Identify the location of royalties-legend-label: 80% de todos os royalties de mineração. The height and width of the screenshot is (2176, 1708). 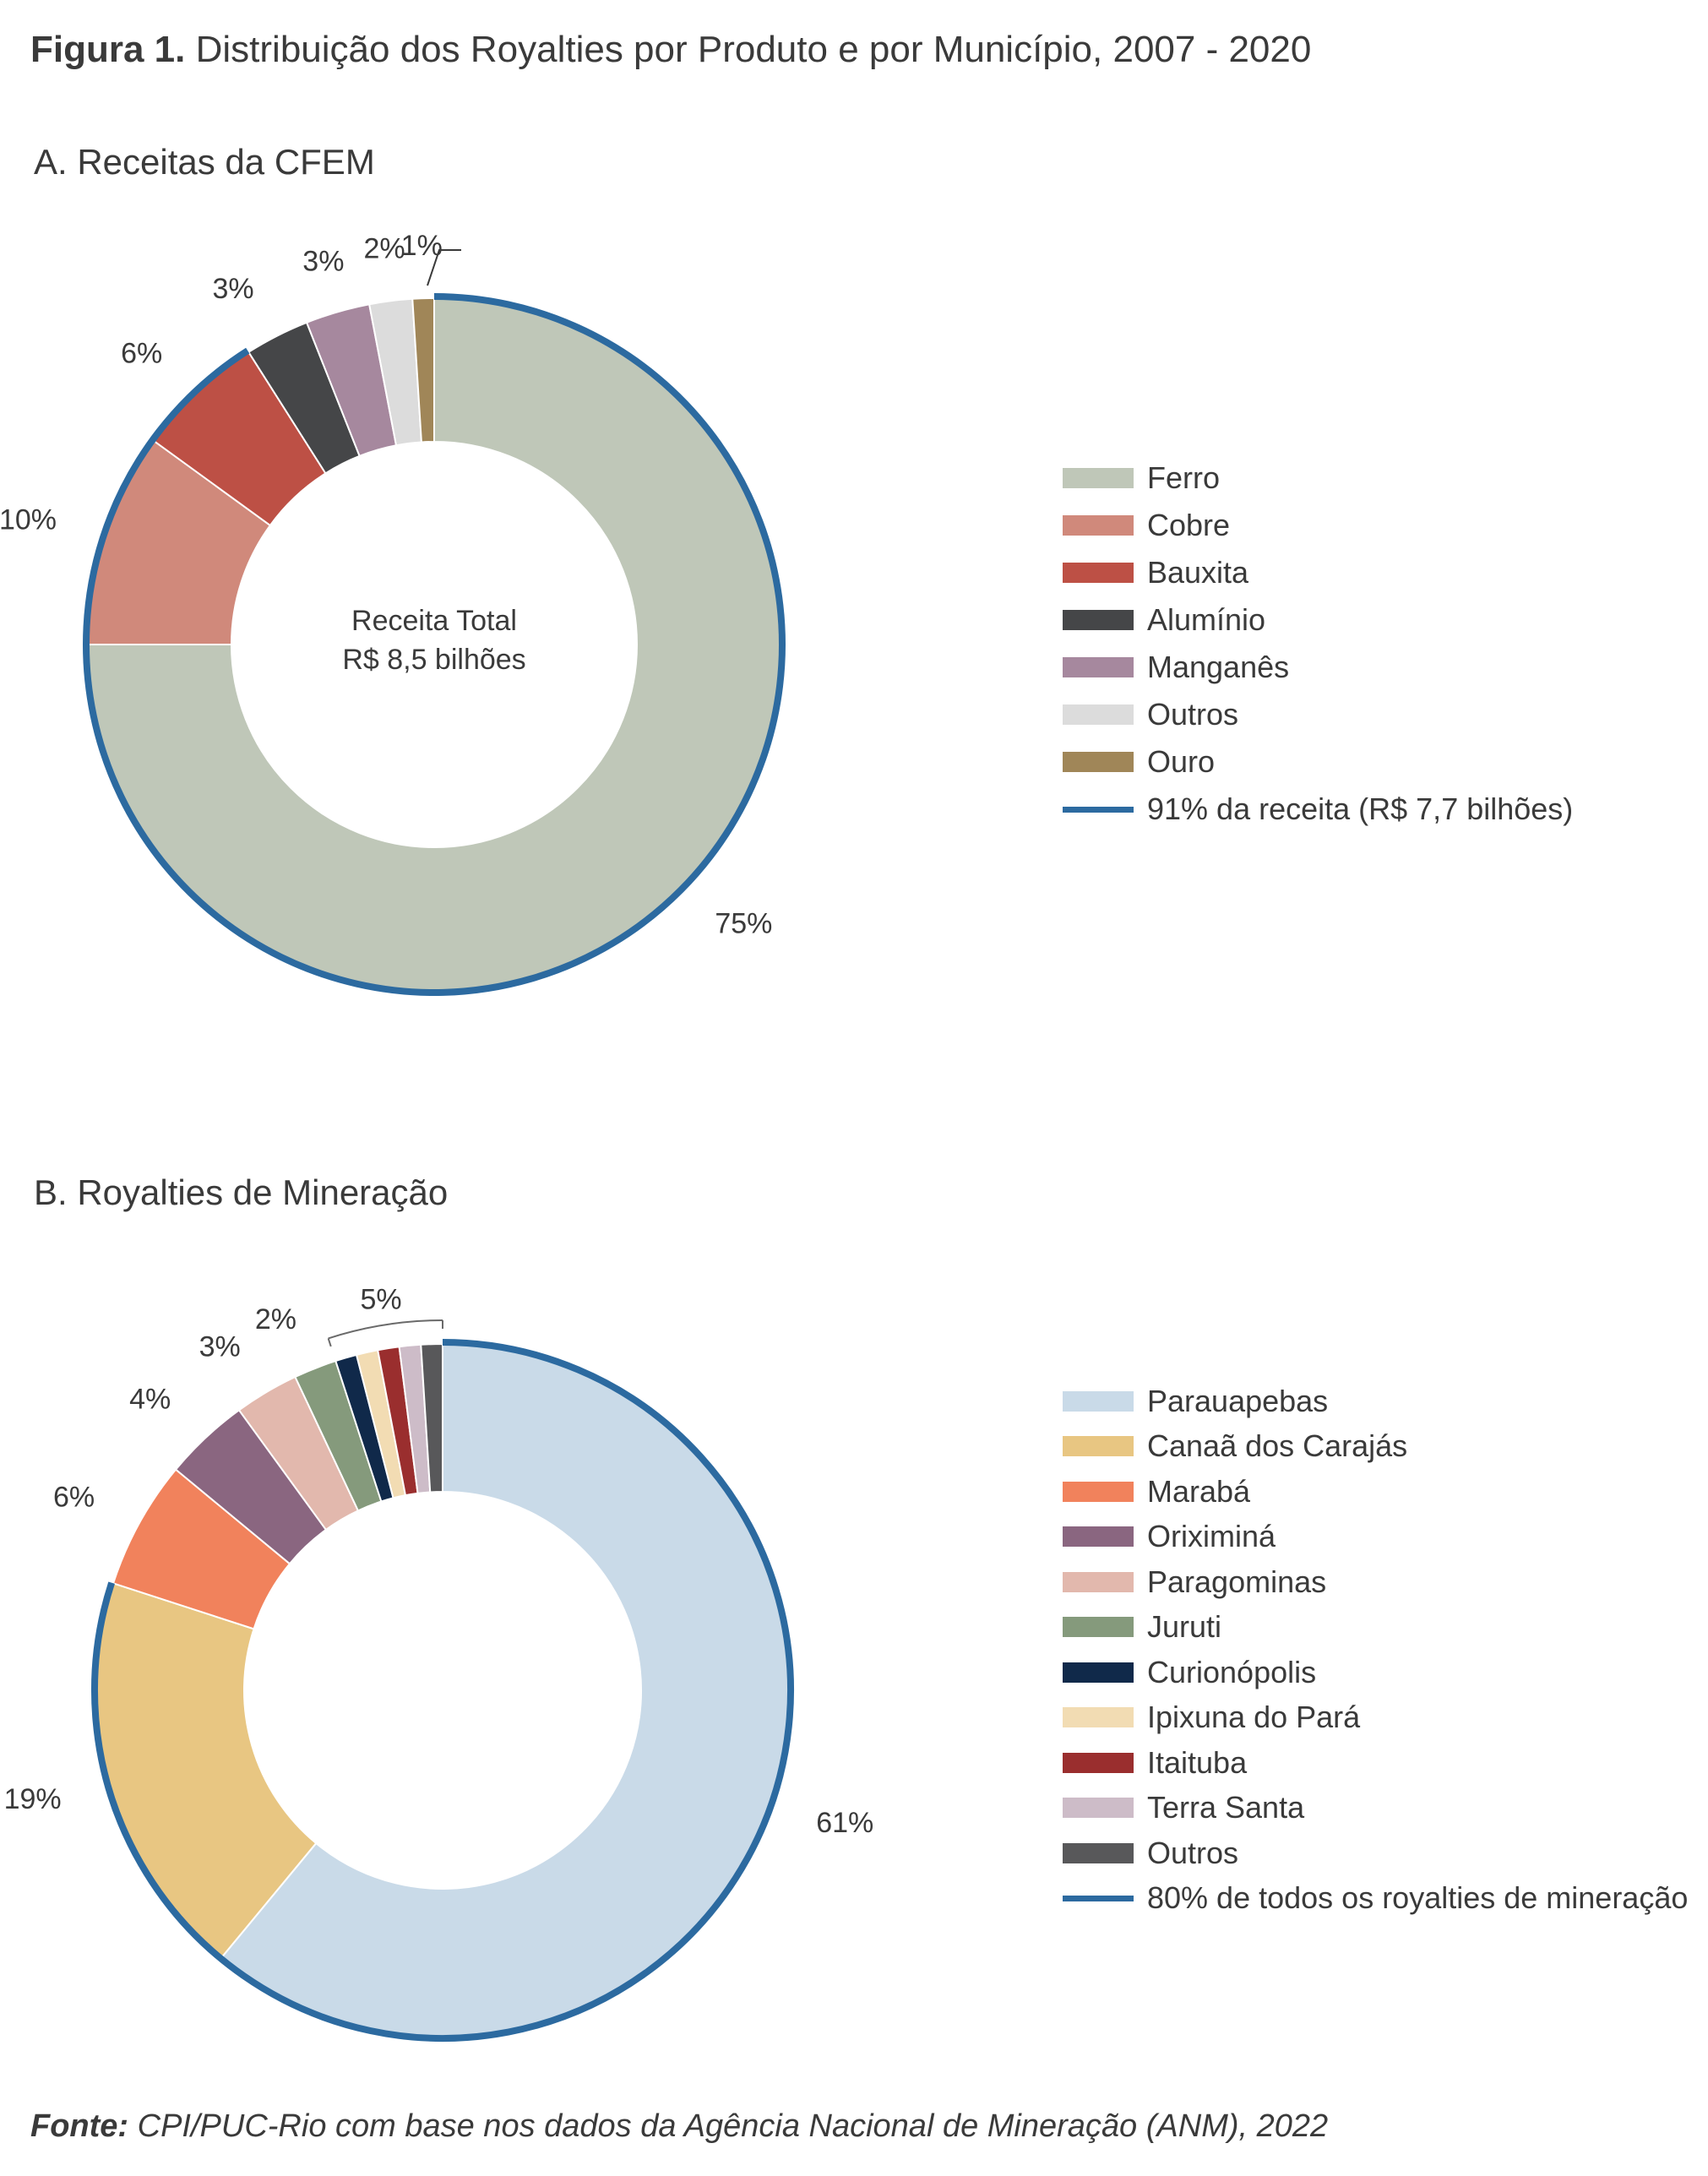
(1418, 1898).